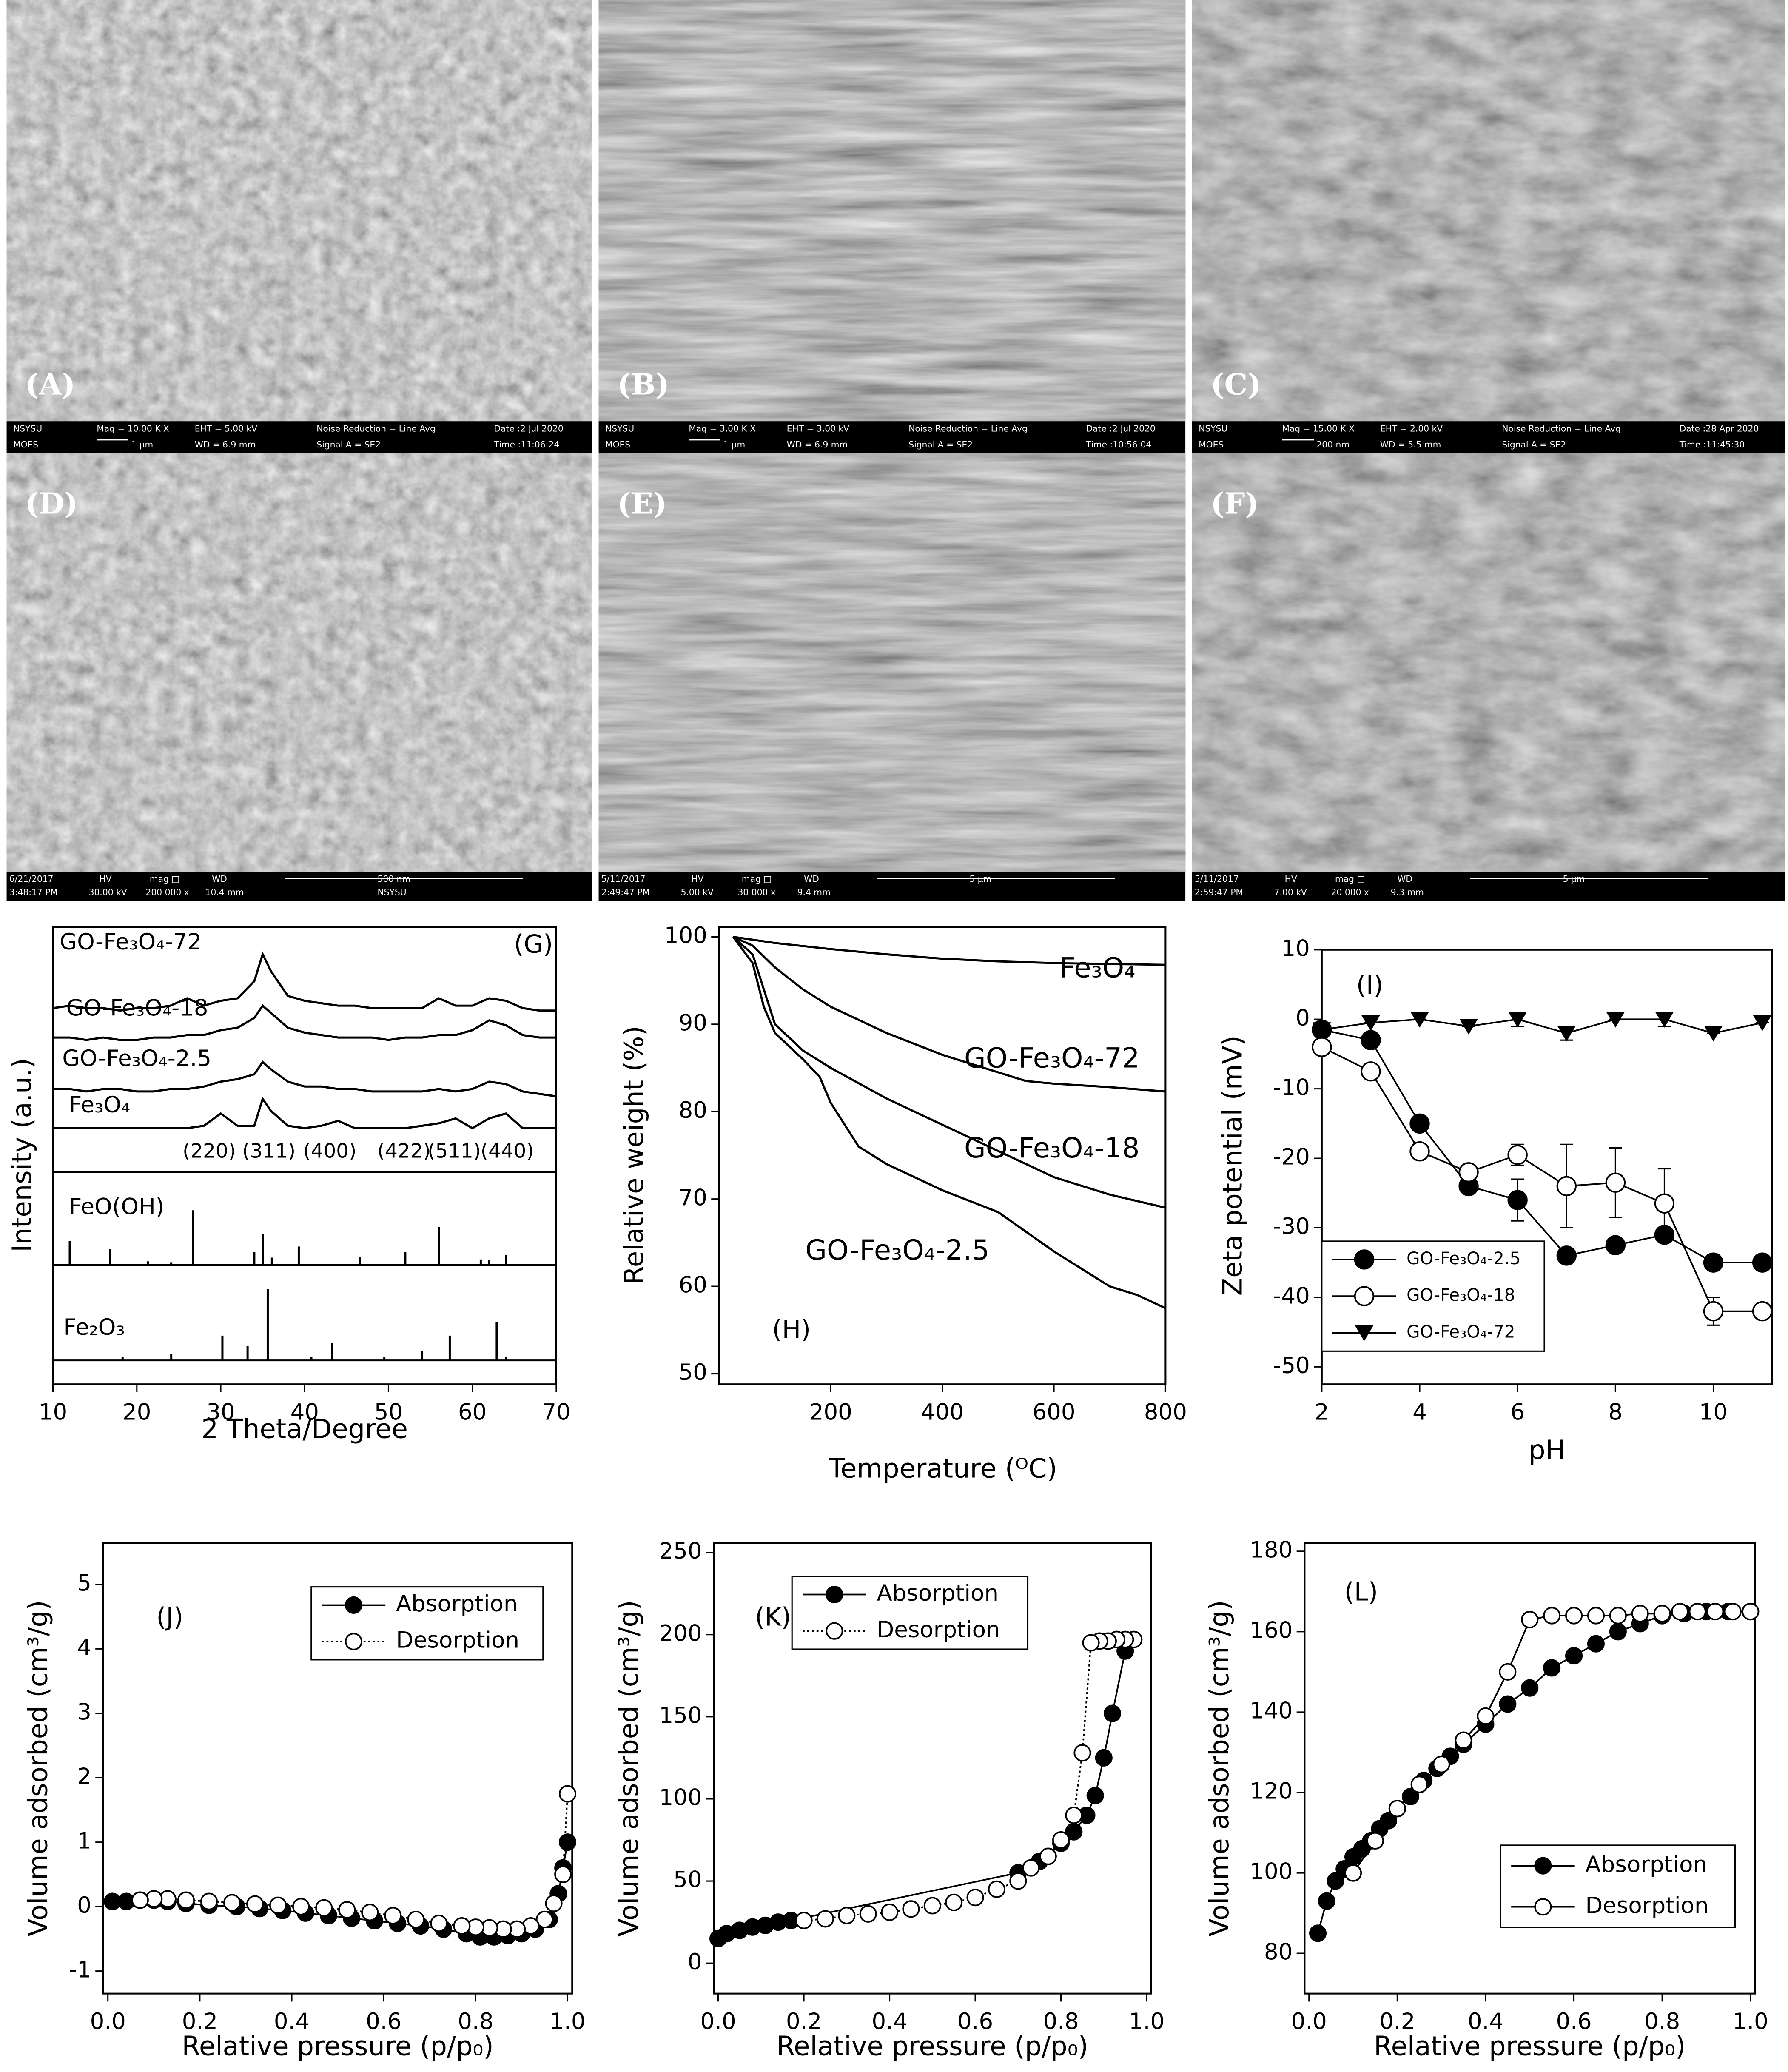 The image size is (1788, 2072). Describe the element at coordinates (388, 1412) in the screenshot. I see `x-tick-label: 50` at that location.